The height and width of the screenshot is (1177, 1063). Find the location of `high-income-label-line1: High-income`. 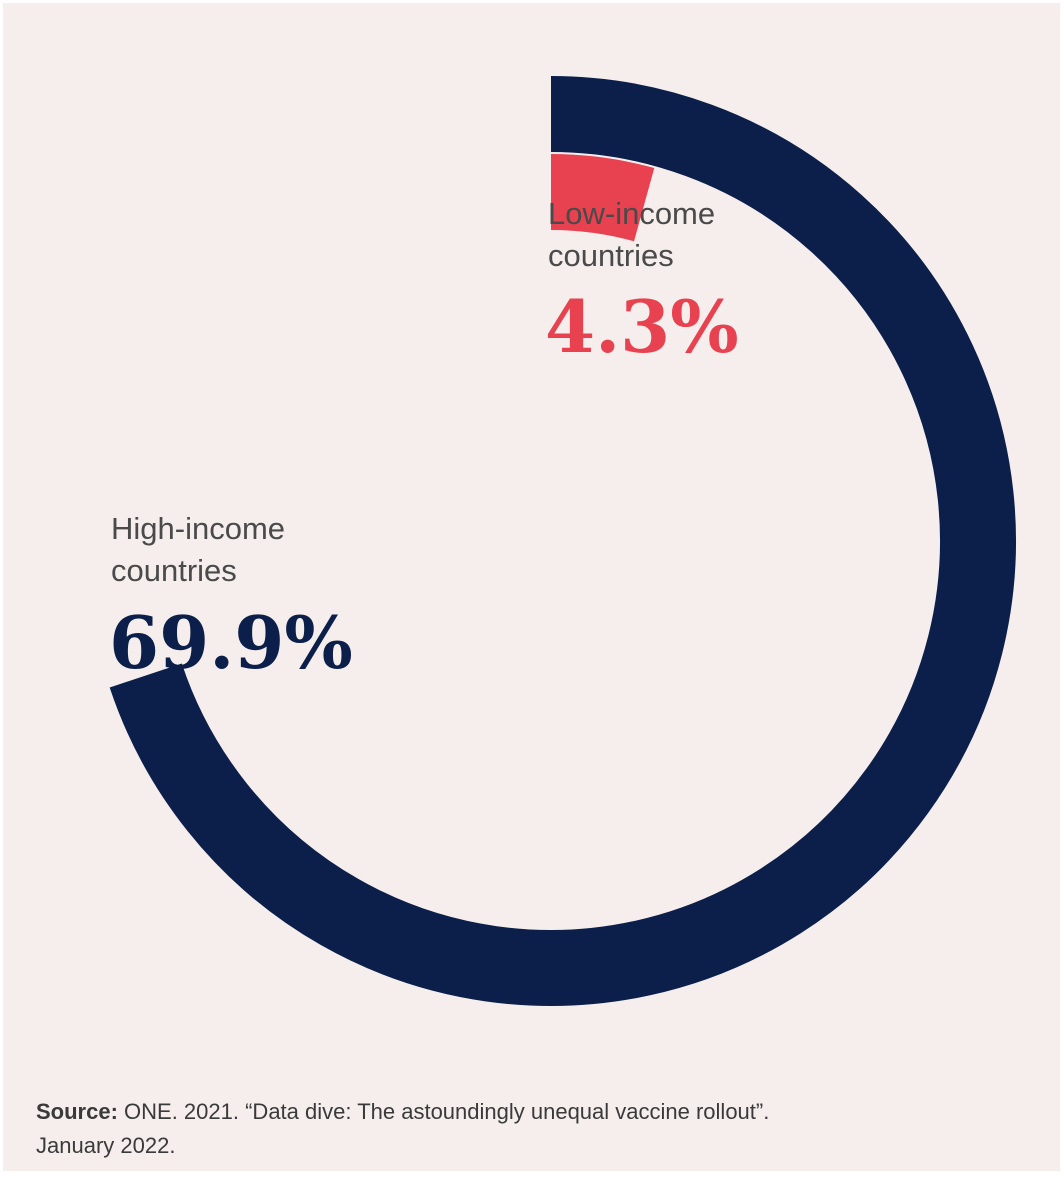

high-income-label-line1: High-income is located at coordinates (198, 528).